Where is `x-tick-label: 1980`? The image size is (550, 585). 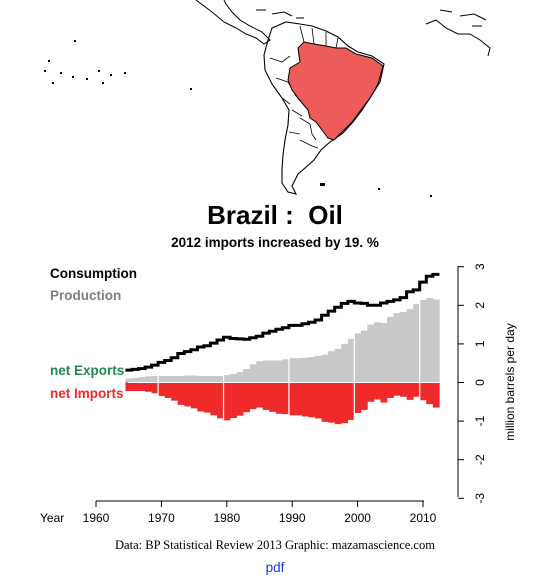
x-tick-label: 1980 is located at coordinates (226, 518).